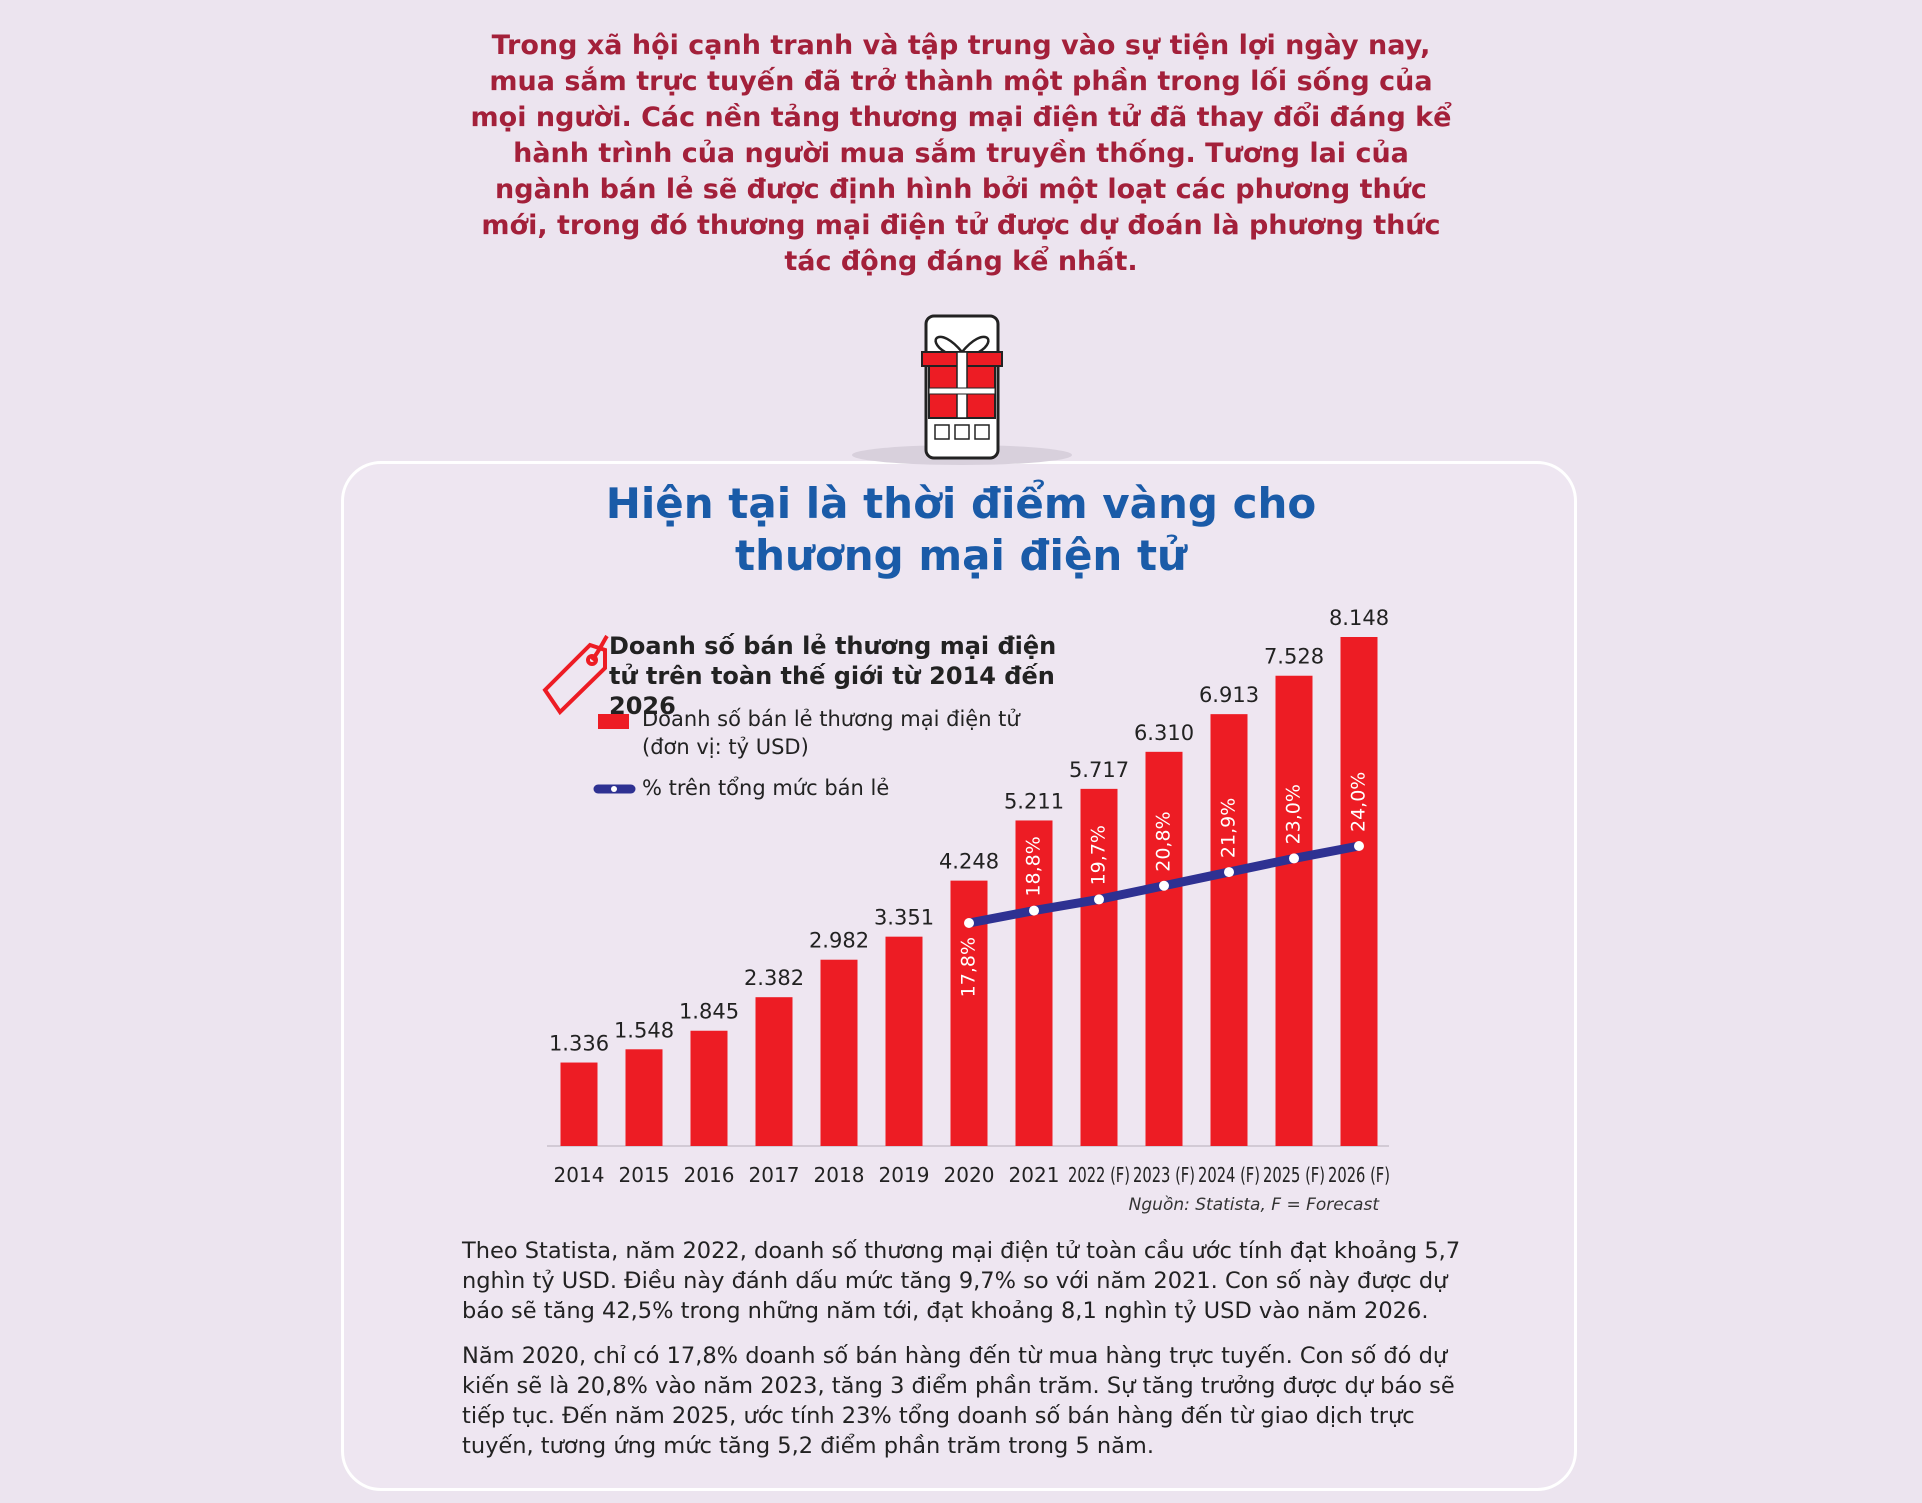  Describe the element at coordinates (969, 967) in the screenshot. I see `line-value-label: 17,8%` at that location.